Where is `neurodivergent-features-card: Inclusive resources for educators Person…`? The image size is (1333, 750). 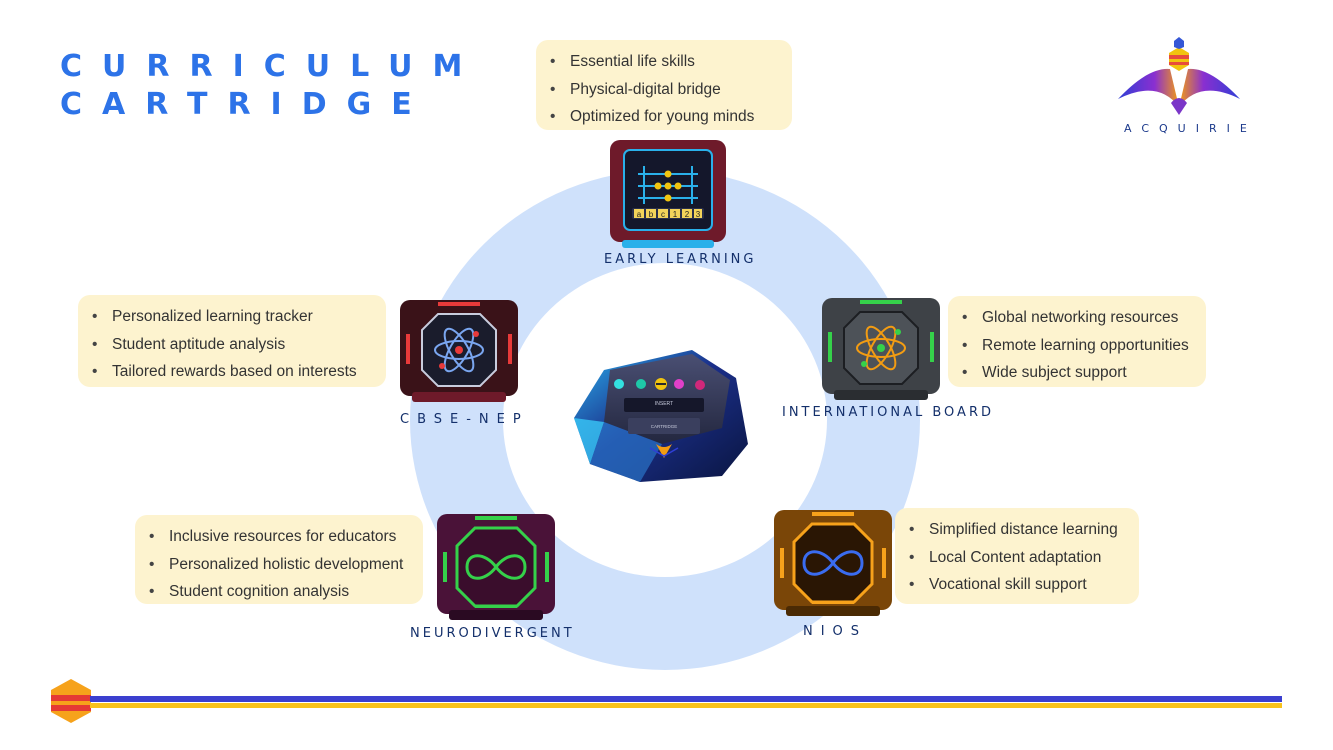
neurodivergent-features-card: Inclusive resources for educators Person… is located at coordinates (279, 559).